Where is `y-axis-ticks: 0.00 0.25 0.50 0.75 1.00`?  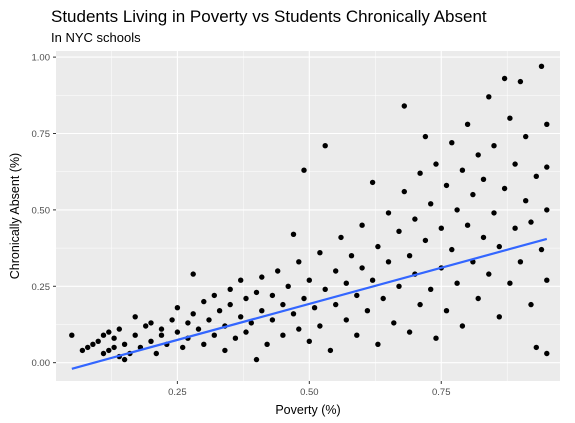
y-axis-ticks: 0.00 0.25 0.50 0.75 1.00 is located at coordinates (44, 211).